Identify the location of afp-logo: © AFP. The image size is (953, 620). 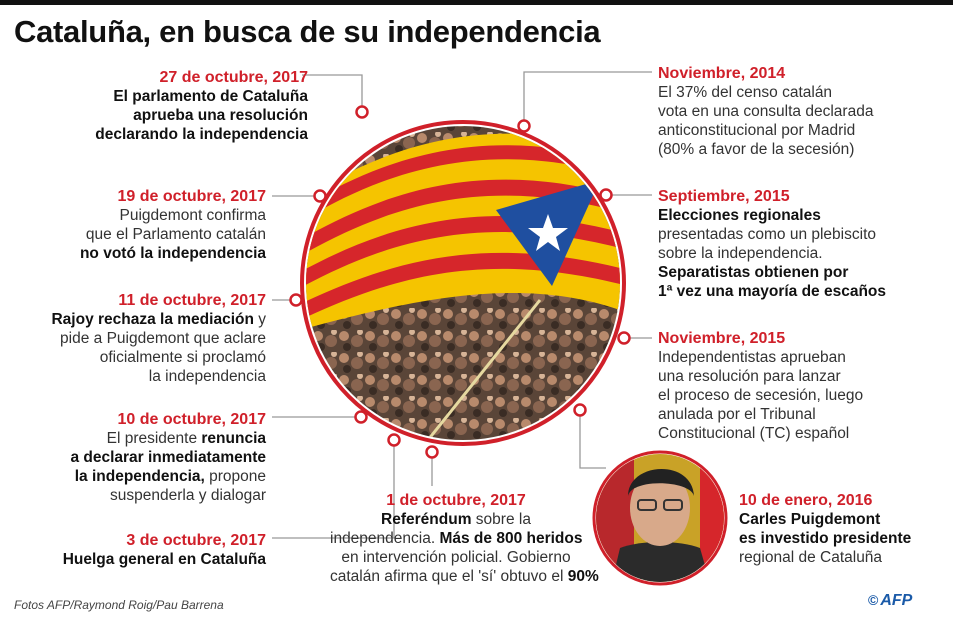
(890, 600).